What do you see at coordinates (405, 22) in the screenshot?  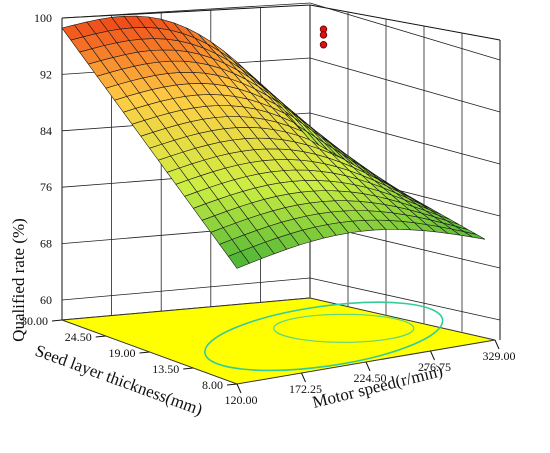 I see `wall-edge` at bounding box center [405, 22].